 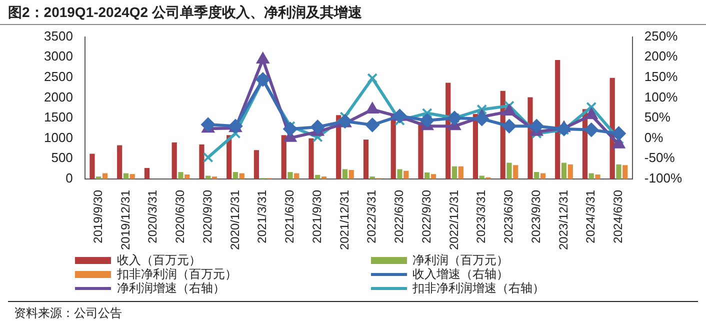 What do you see at coordinates (481, 217) in the screenshot?
I see `x-tick-label: 2023/3/31` at bounding box center [481, 217].